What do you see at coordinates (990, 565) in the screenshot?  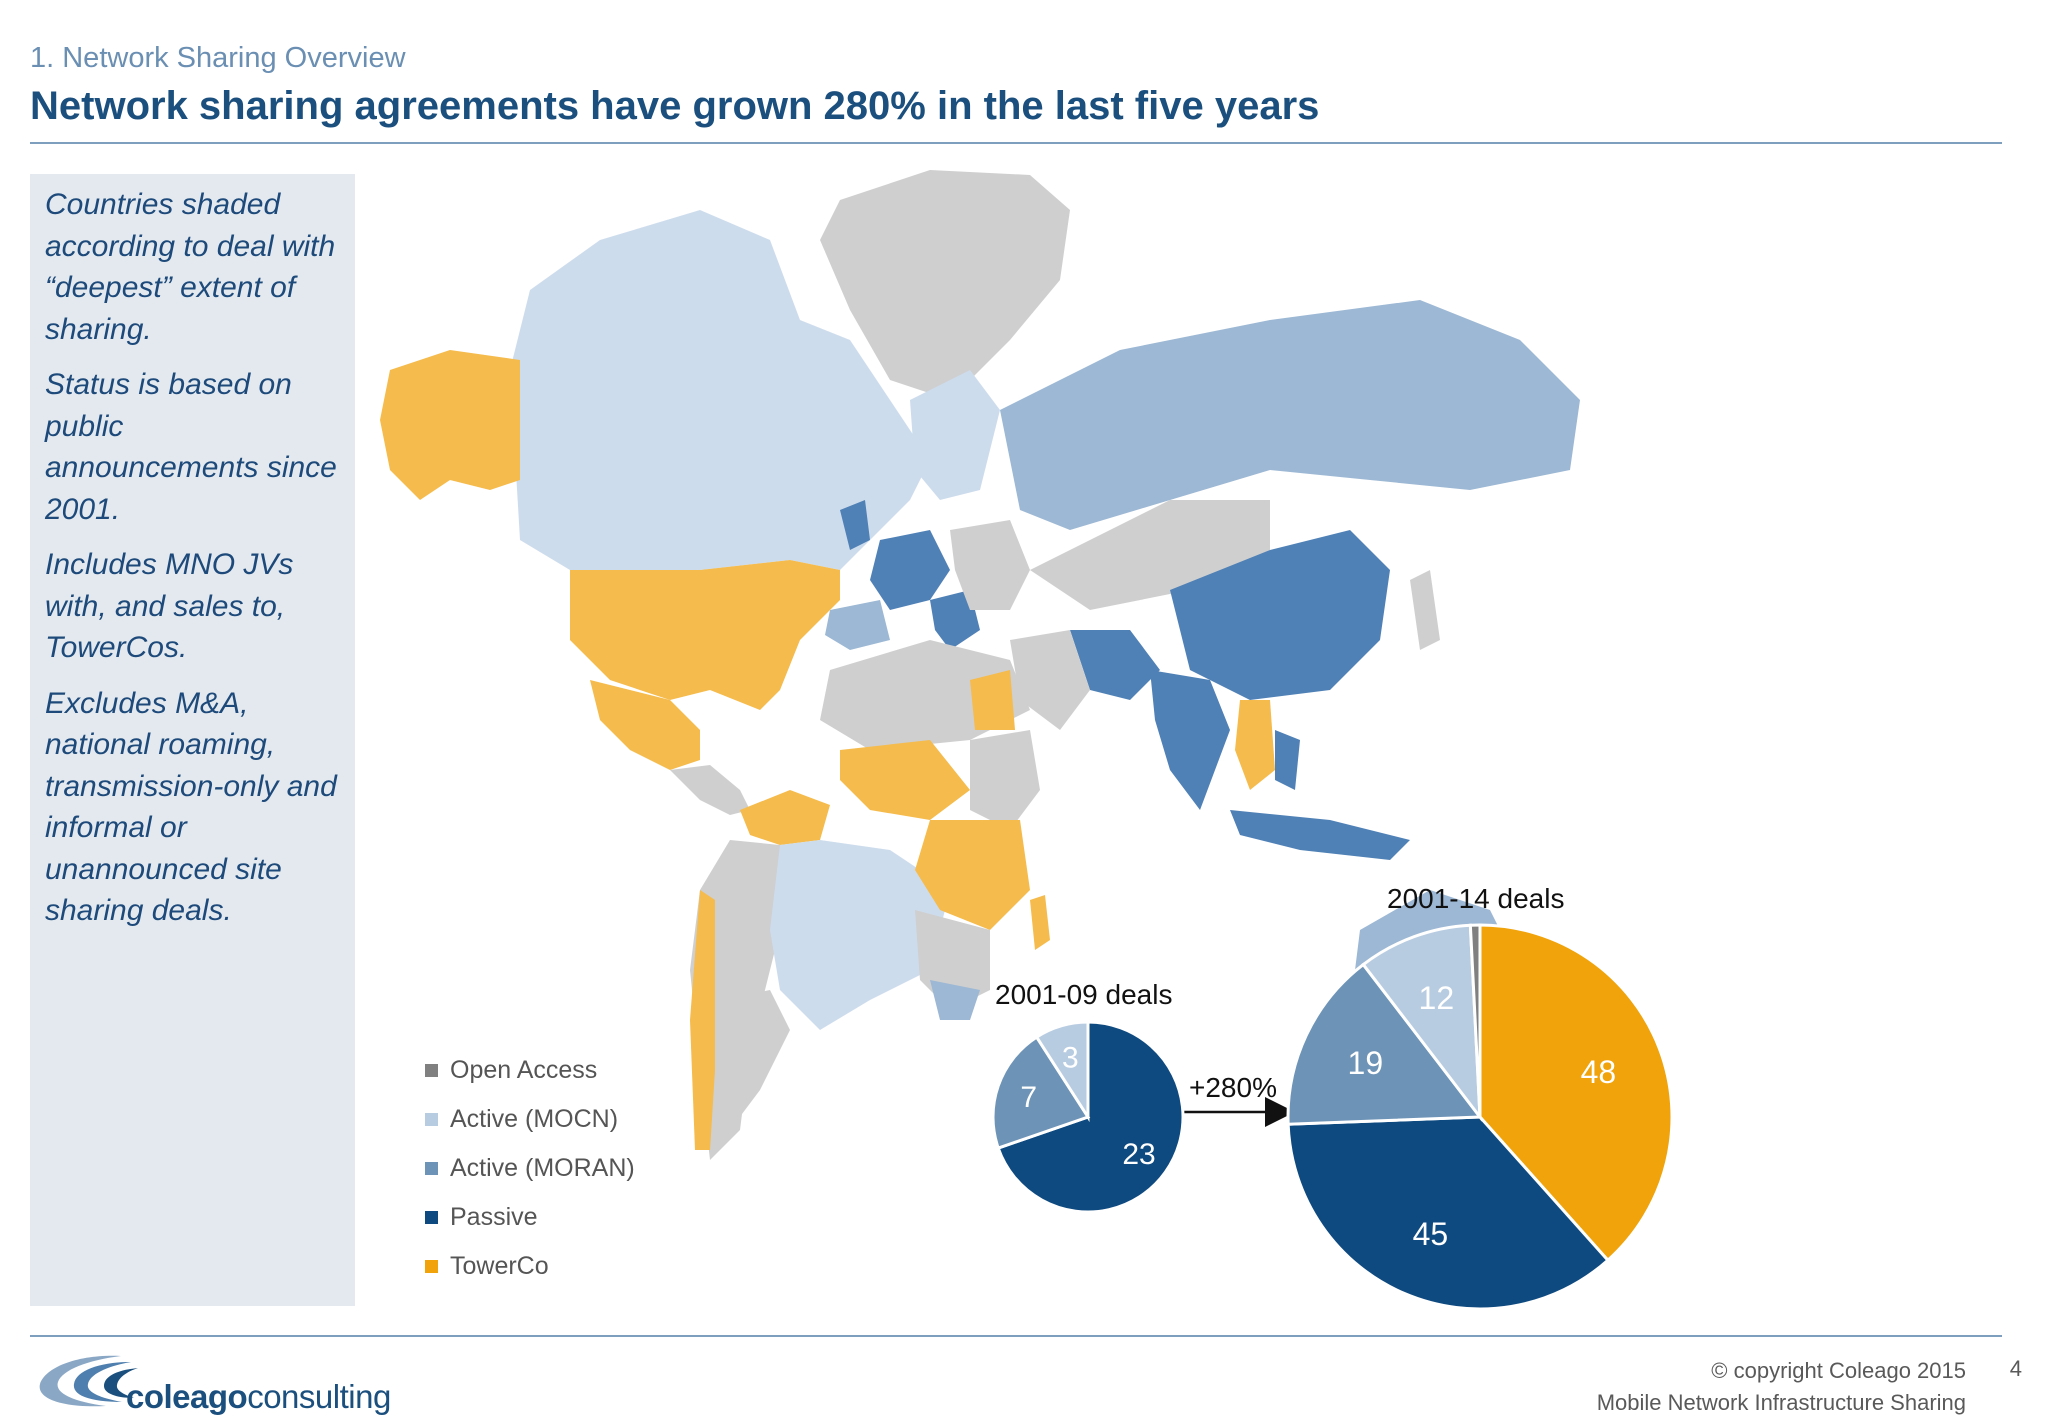 I see `map-region-eastern-europe` at bounding box center [990, 565].